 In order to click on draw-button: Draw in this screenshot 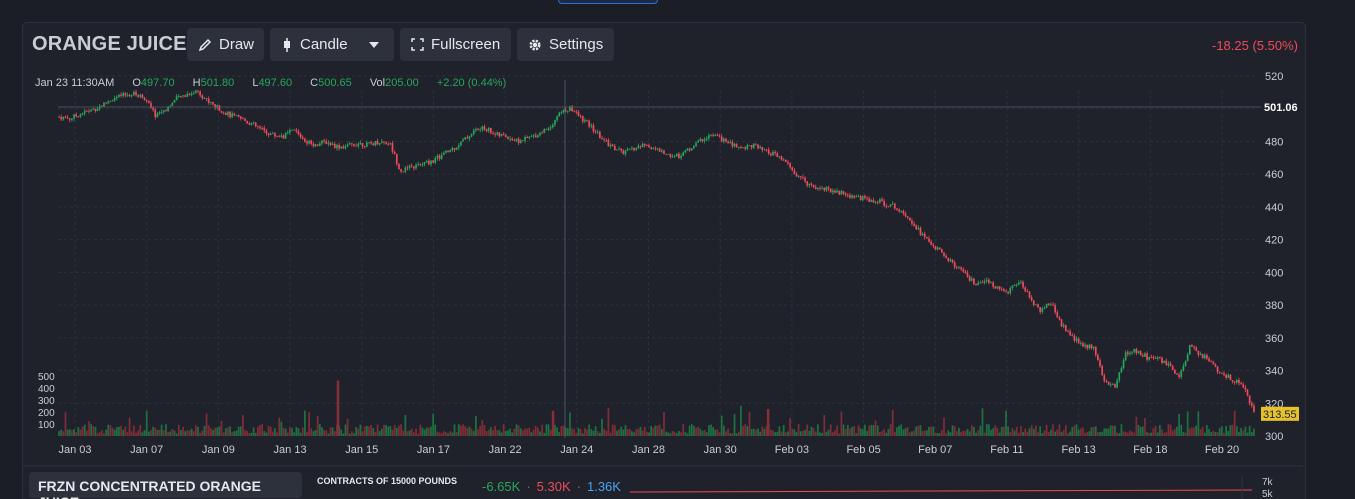, I will do `click(225, 44)`.